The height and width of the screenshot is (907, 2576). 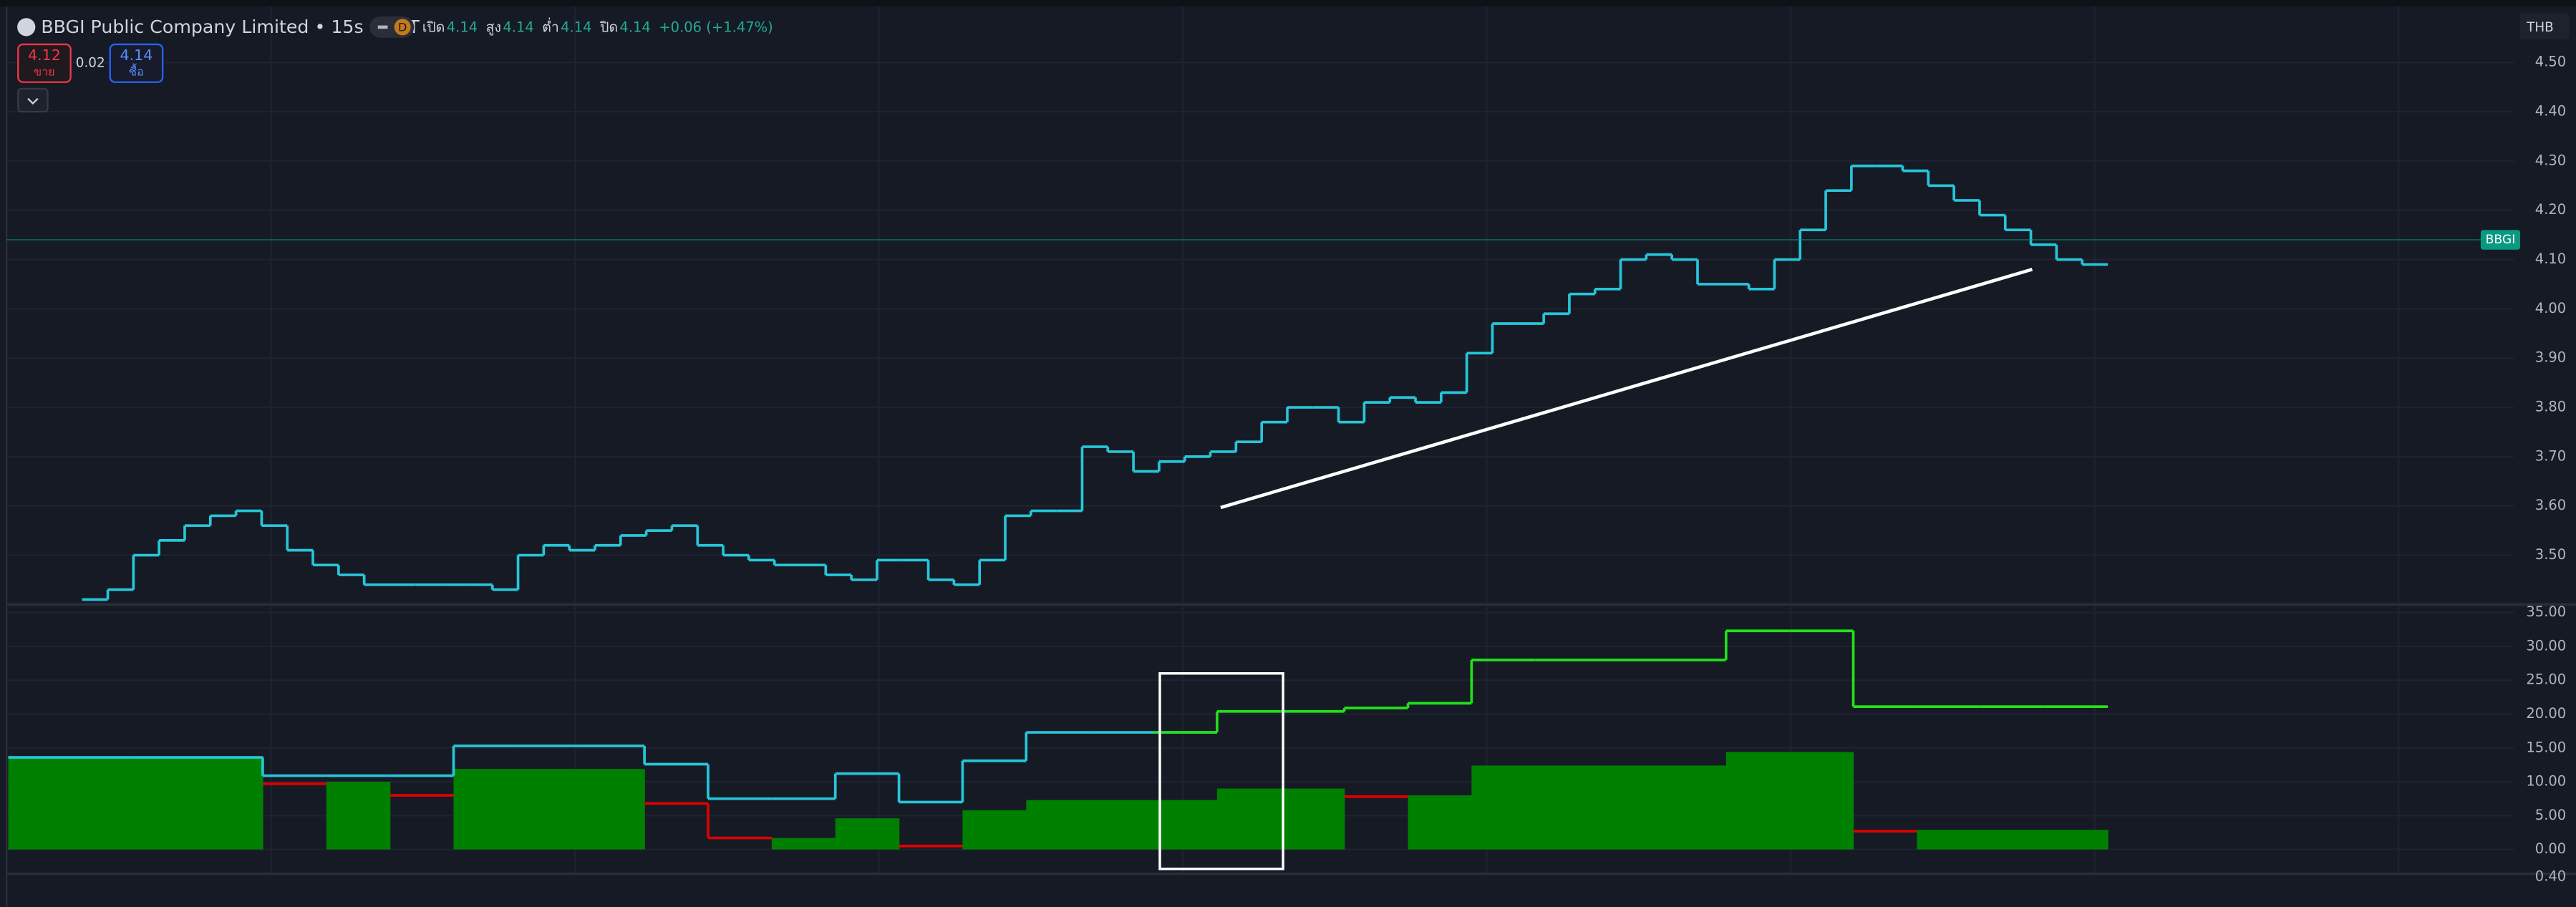 What do you see at coordinates (2551, 455) in the screenshot?
I see `y-tick-label: 3.70` at bounding box center [2551, 455].